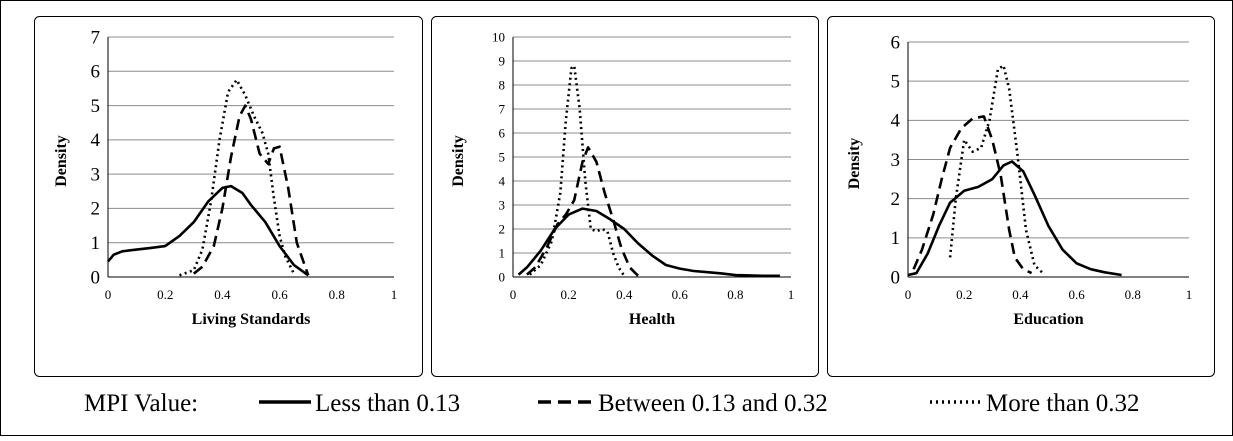 This screenshot has height=441, width=1233. What do you see at coordinates (387, 403) in the screenshot?
I see `legend-label-solid: Less than 0.13` at bounding box center [387, 403].